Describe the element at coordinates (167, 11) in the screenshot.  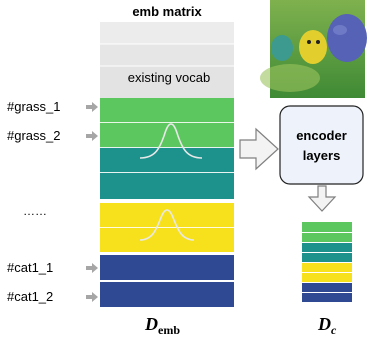
I see `matrix-title: emb matrix` at that location.